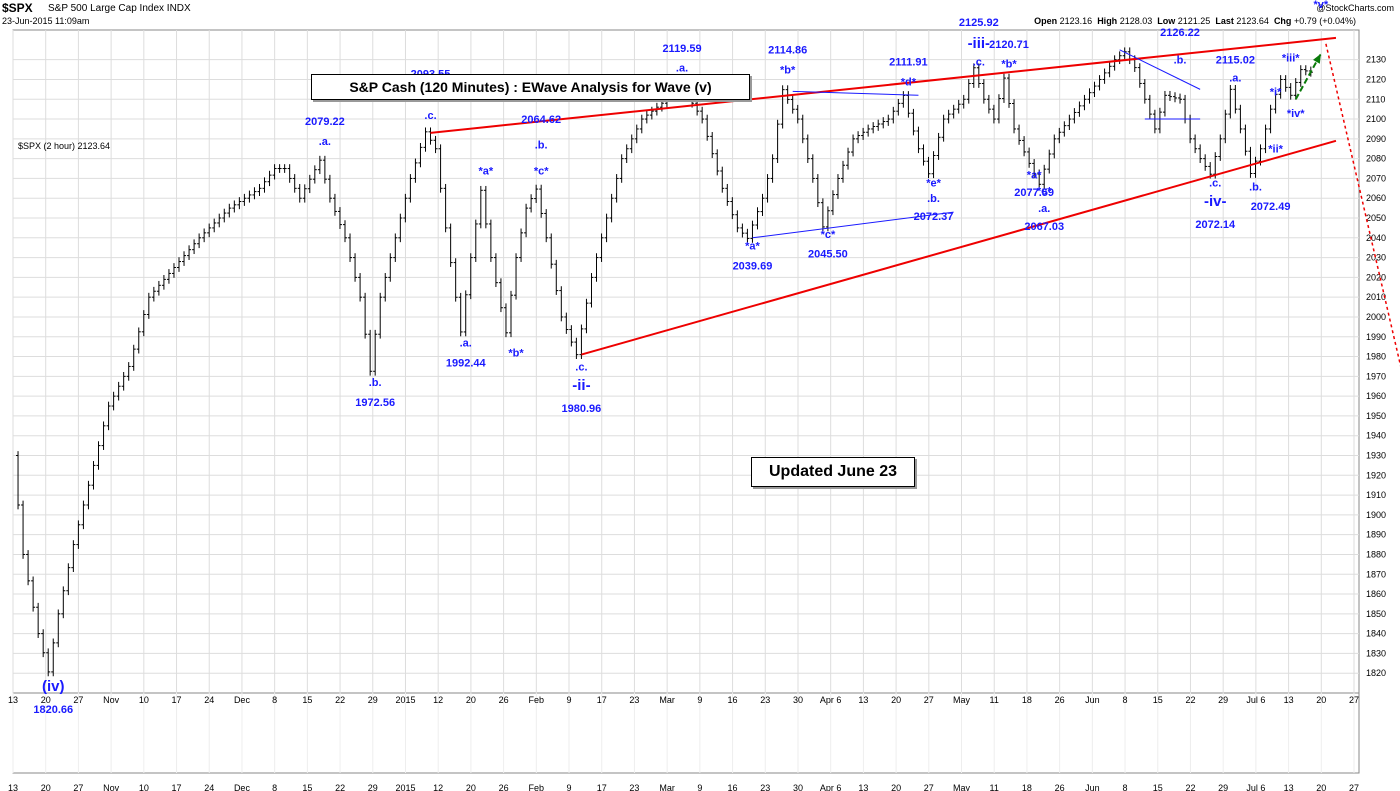 The image size is (1400, 791). What do you see at coordinates (1376, 60) in the screenshot?
I see `y-tick-label: 2130` at bounding box center [1376, 60].